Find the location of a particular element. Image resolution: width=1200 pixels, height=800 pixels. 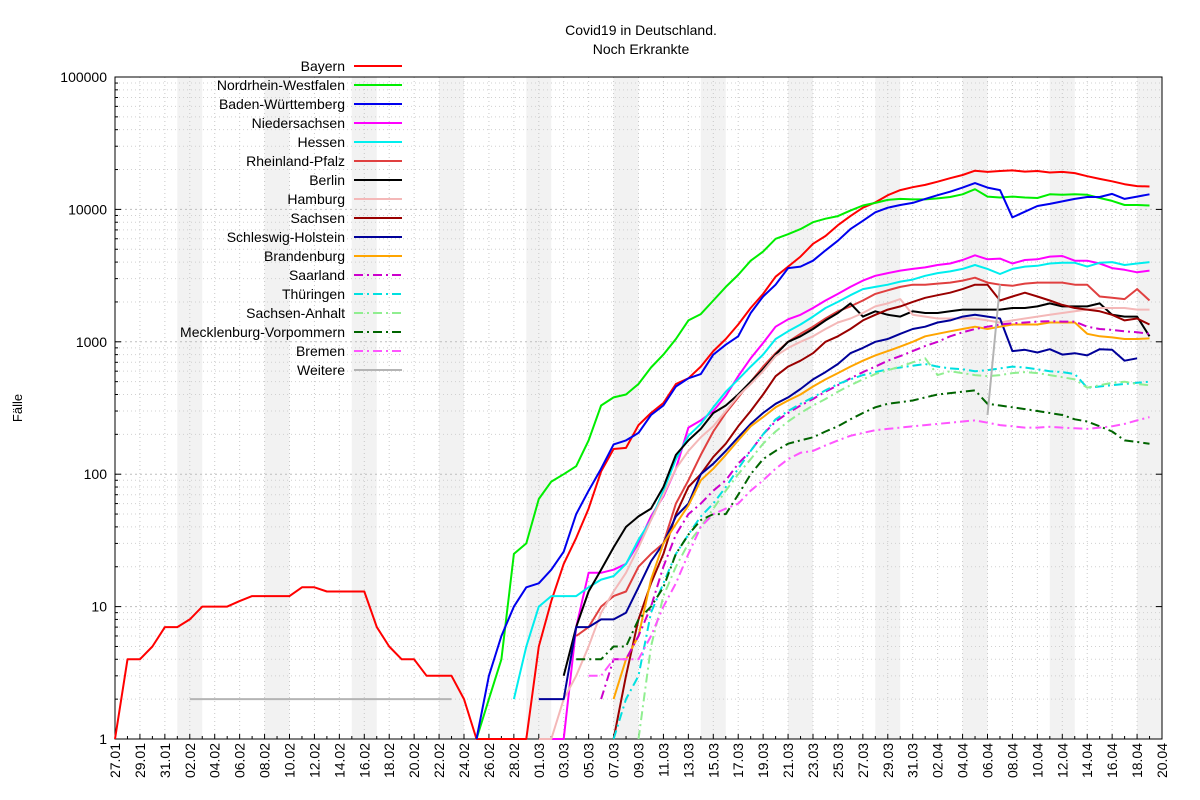

legend-label: Bayern is located at coordinates (323, 66).